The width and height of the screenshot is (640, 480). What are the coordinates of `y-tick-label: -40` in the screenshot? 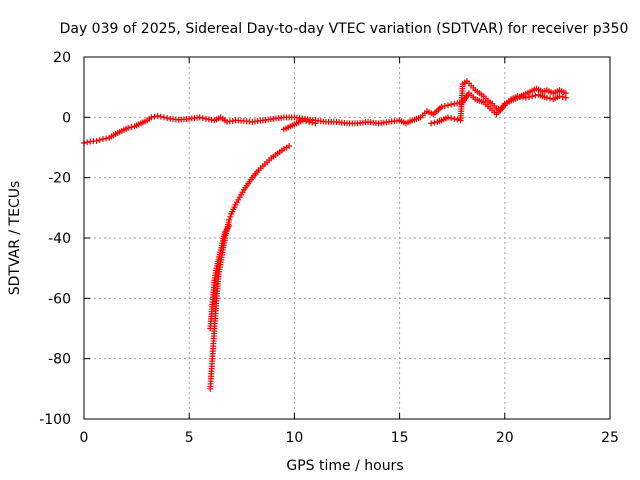 It's located at (59, 239).